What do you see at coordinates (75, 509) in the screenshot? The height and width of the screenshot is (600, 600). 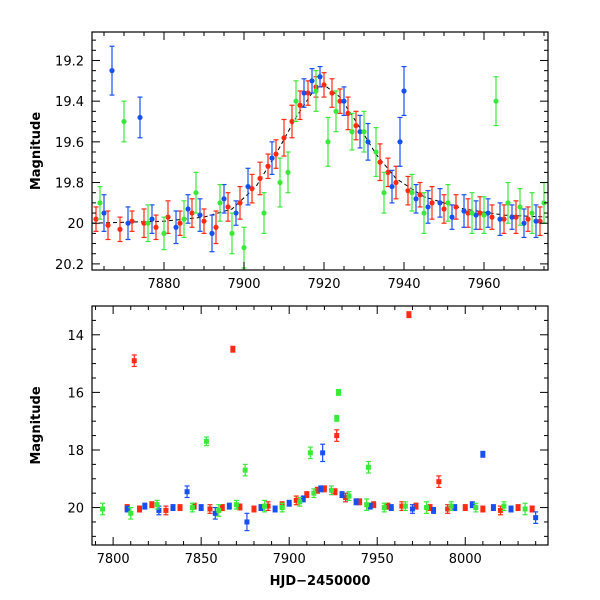 I see `y-tick-label: 20` at bounding box center [75, 509].